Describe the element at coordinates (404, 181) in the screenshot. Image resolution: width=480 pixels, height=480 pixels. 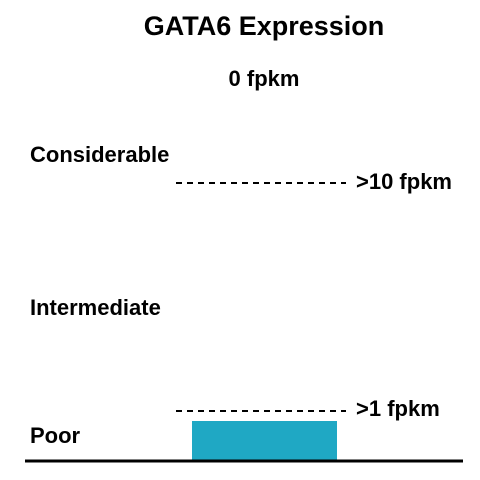
I see `threshold-label-10: >10 fpkm` at that location.